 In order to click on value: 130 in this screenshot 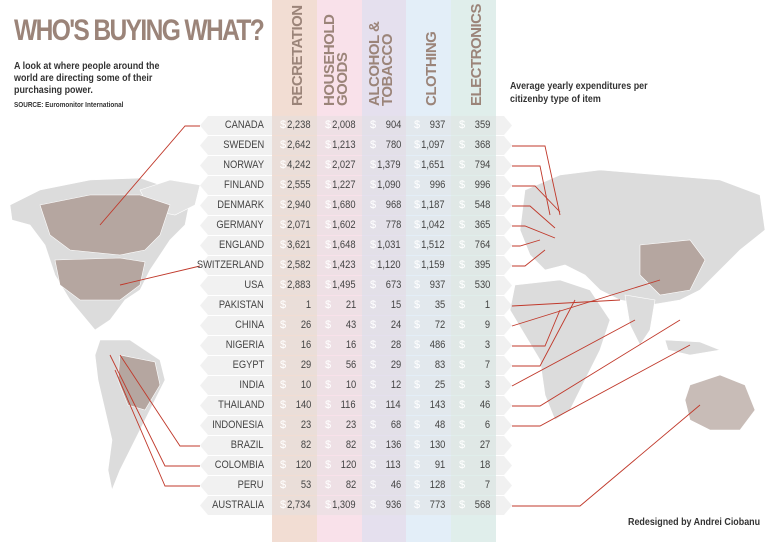, I will do `click(437, 445)`.